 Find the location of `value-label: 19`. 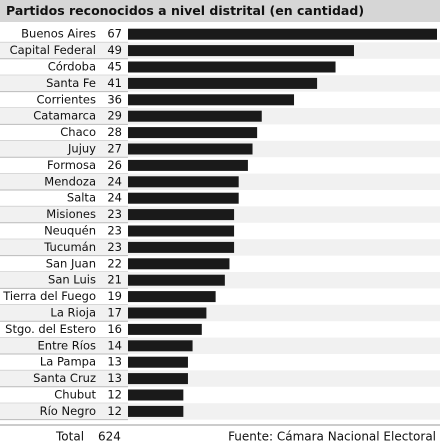

value-label: 19 is located at coordinates (114, 296).